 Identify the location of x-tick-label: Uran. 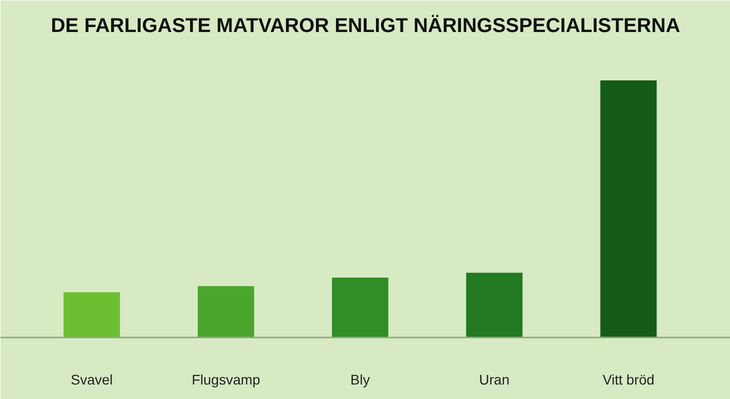
(494, 380).